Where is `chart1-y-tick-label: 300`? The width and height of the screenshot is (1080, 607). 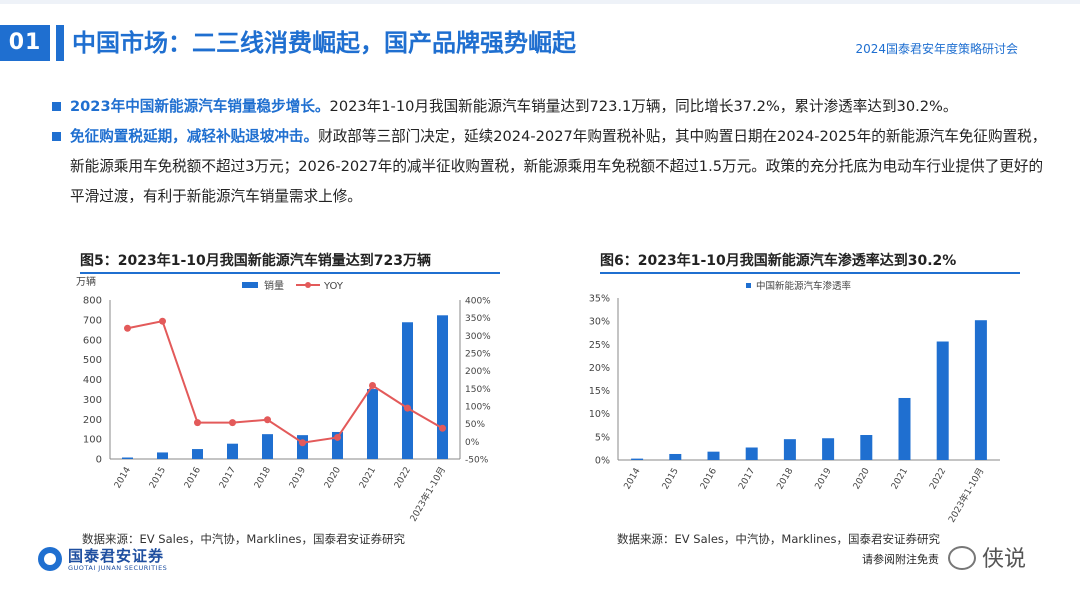 chart1-y-tick-label: 300 is located at coordinates (92, 400).